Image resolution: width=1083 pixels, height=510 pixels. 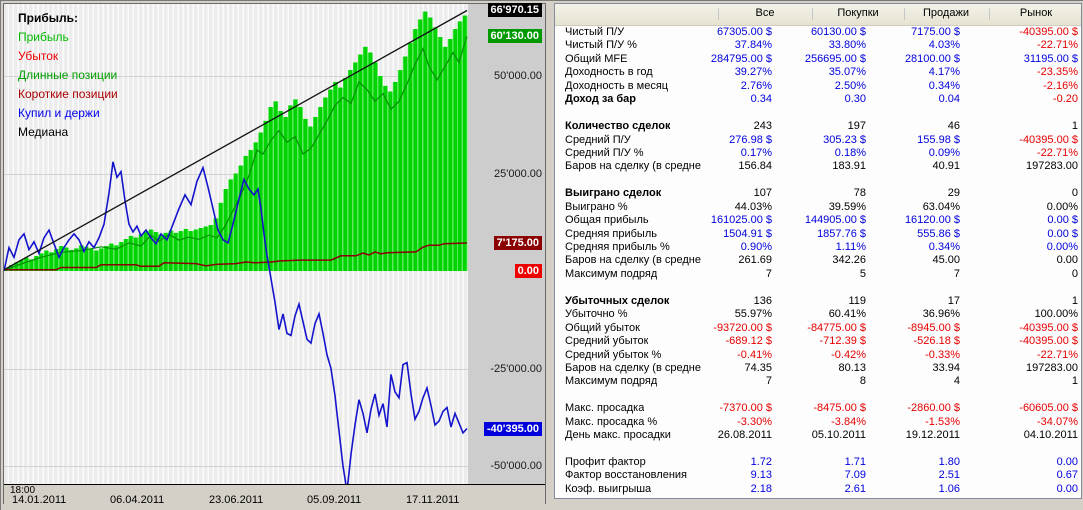 I want to click on table-section-gap, so click(x=818, y=395).